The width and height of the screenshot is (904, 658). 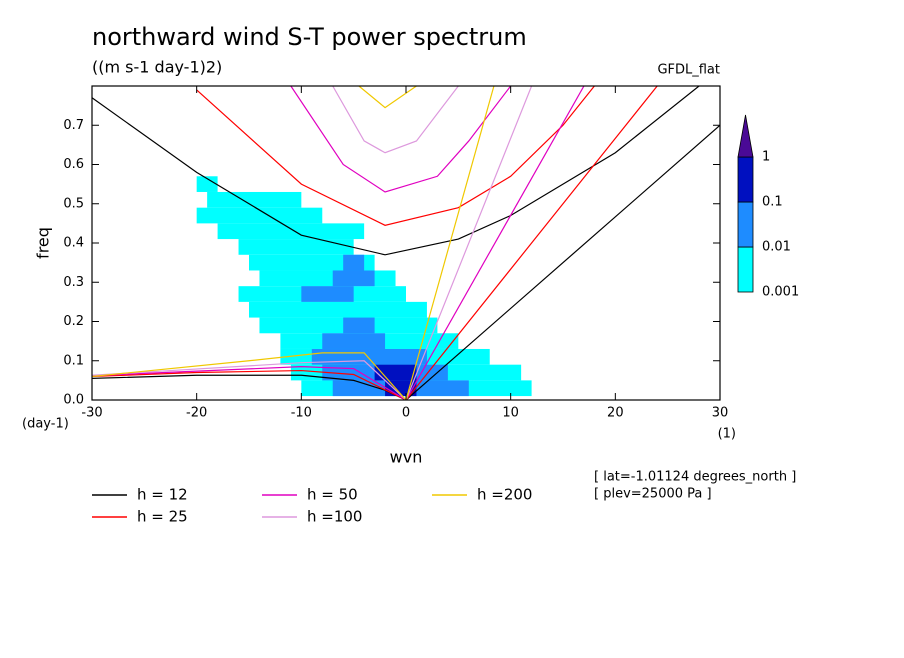 I want to click on y-tick-label: 0.3, so click(x=73, y=282).